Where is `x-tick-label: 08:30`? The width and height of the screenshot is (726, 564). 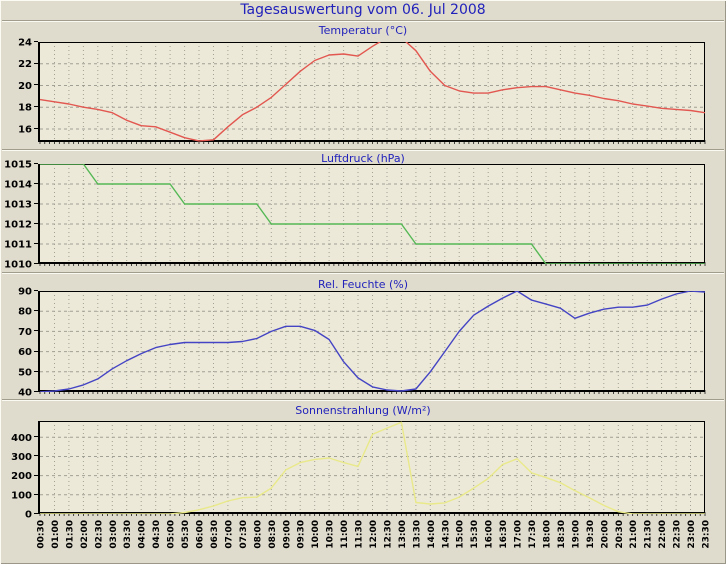 x-tick-label: 08:30 is located at coordinates (273, 534).